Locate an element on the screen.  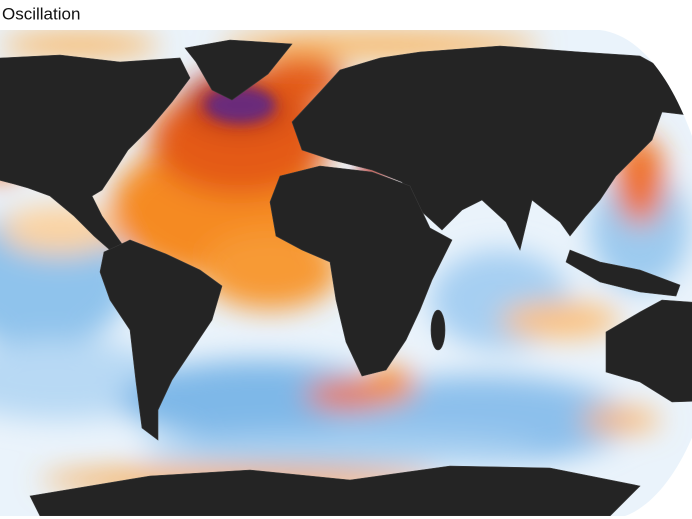
maritime-asia is located at coordinates (623, 273).